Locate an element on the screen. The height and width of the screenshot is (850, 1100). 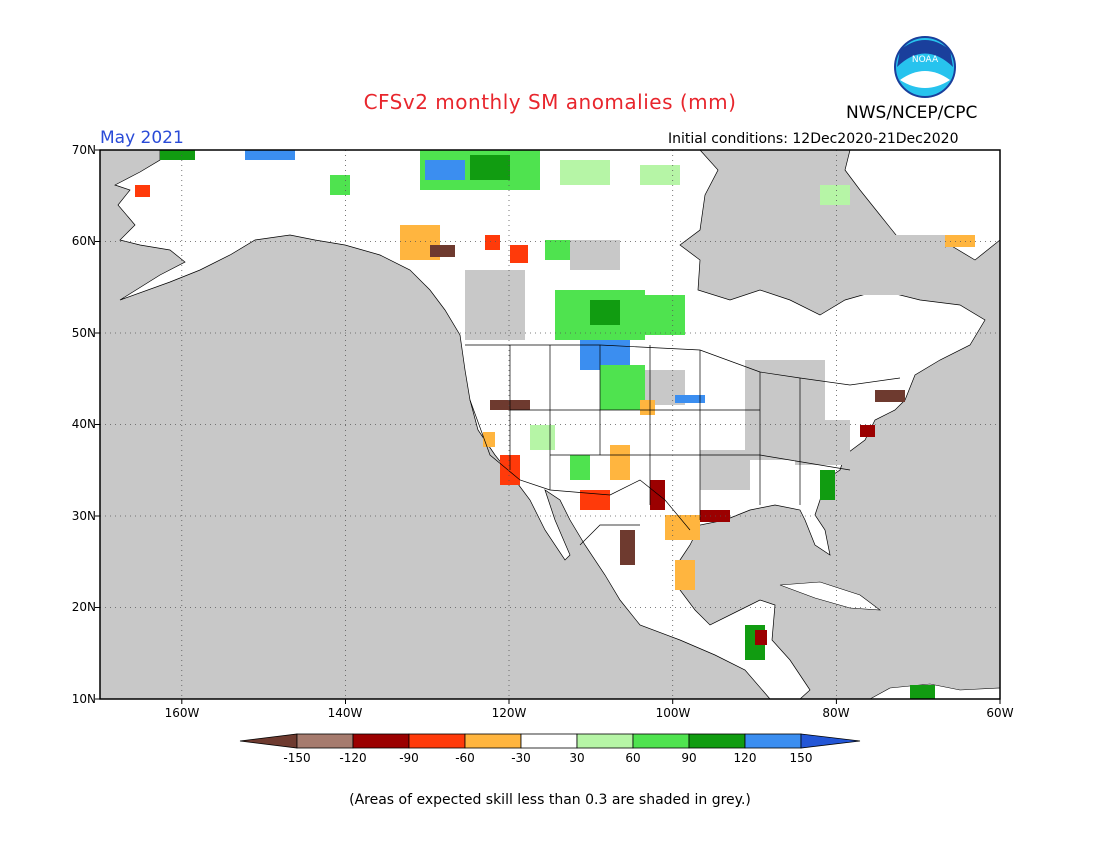
noaa-logo is located at coordinates (925, 67).